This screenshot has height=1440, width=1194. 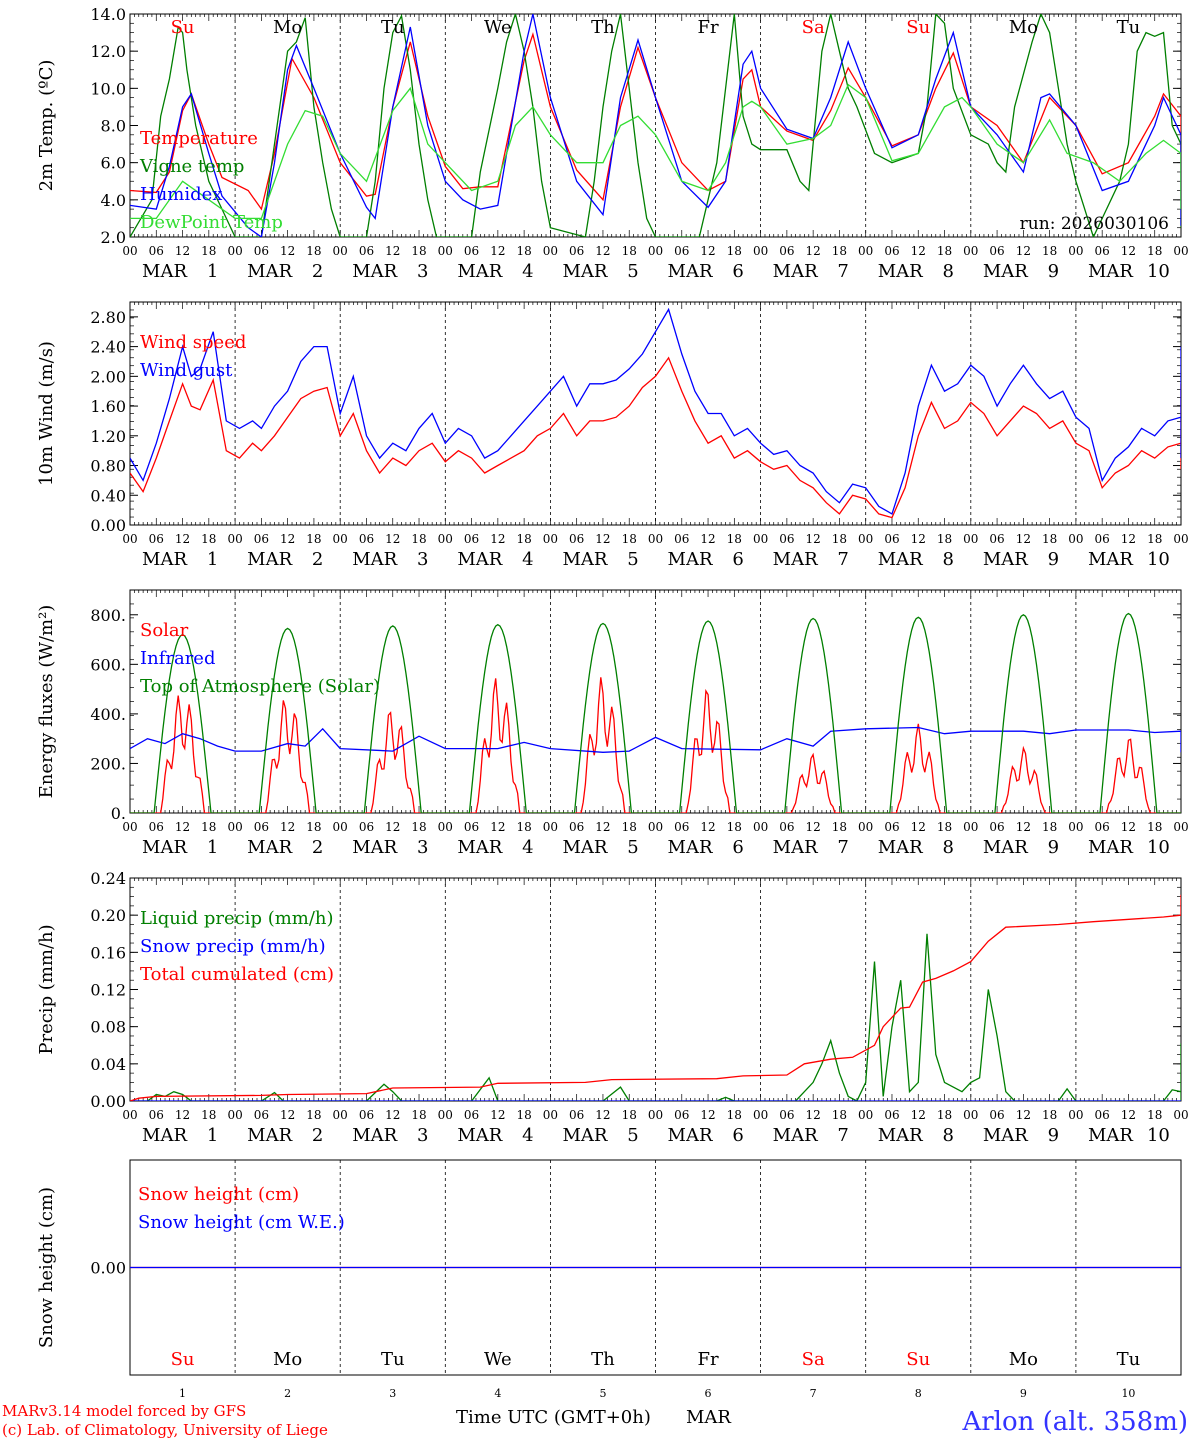 I want to click on y-tick-label: 14.0, so click(x=108, y=14).